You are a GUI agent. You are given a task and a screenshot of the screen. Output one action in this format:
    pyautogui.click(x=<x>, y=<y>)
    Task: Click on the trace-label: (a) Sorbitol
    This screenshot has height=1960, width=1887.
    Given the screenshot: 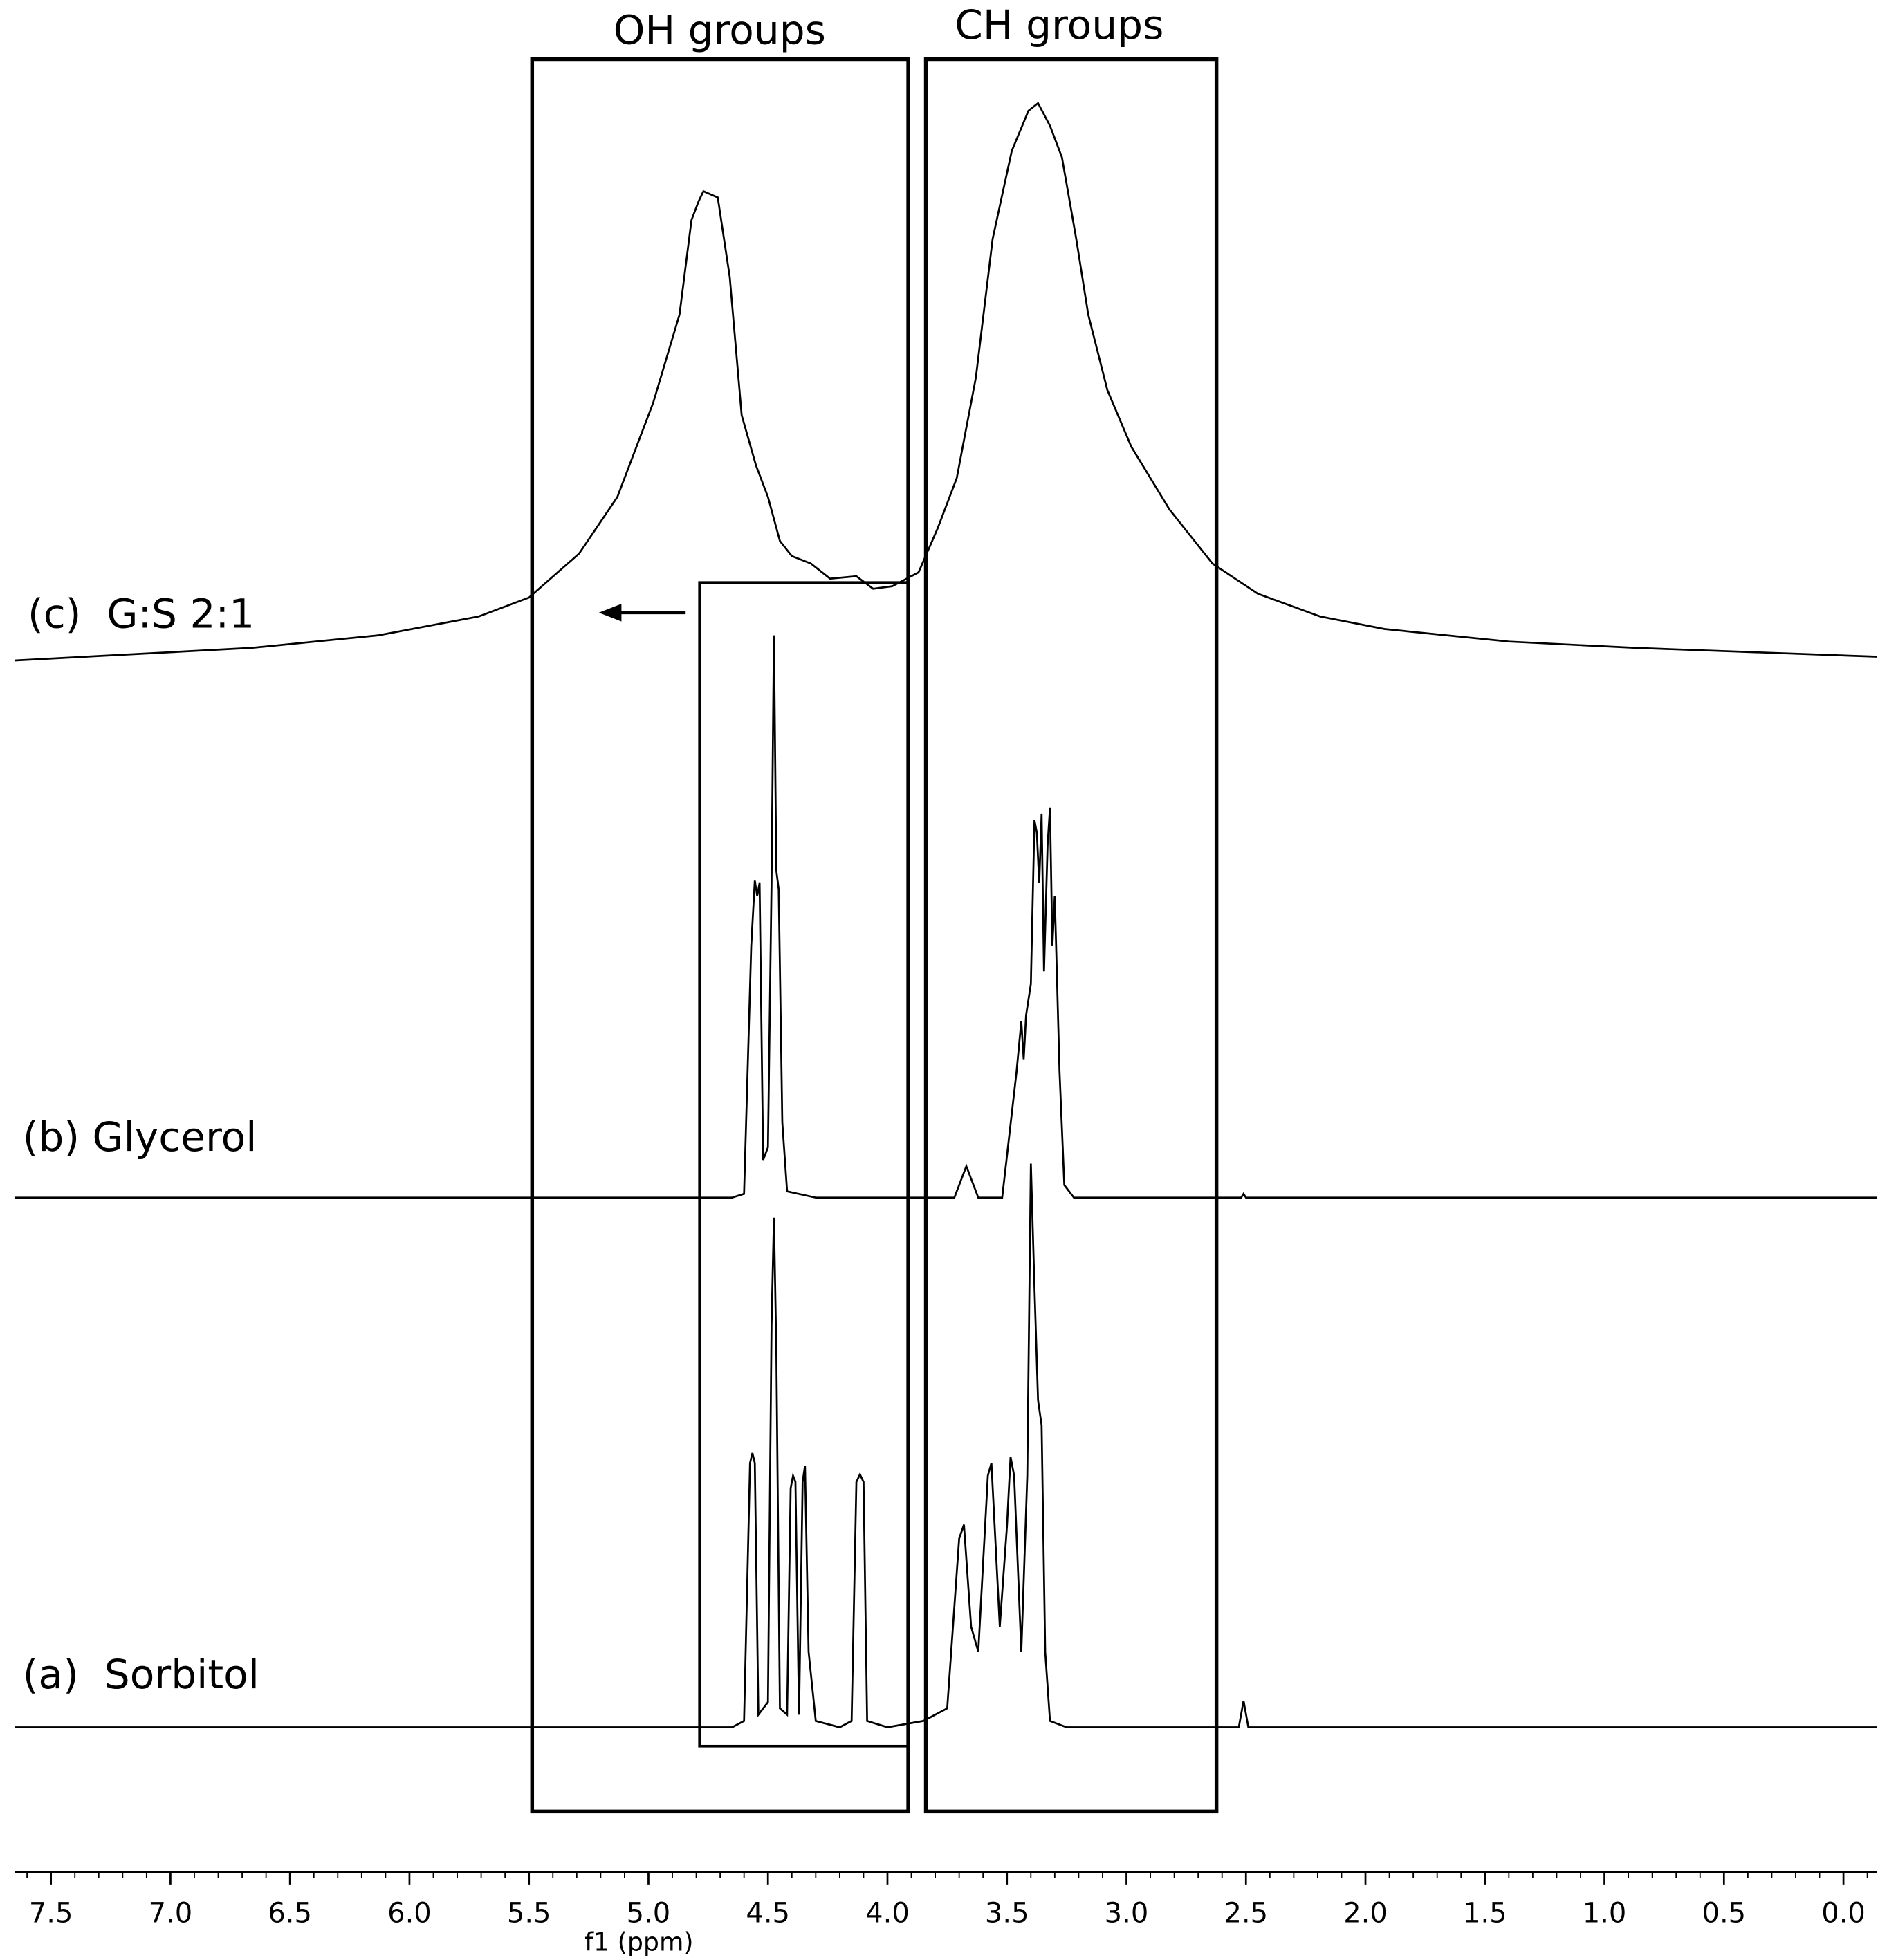 What is the action you would take?
    pyautogui.click(x=141, y=1674)
    